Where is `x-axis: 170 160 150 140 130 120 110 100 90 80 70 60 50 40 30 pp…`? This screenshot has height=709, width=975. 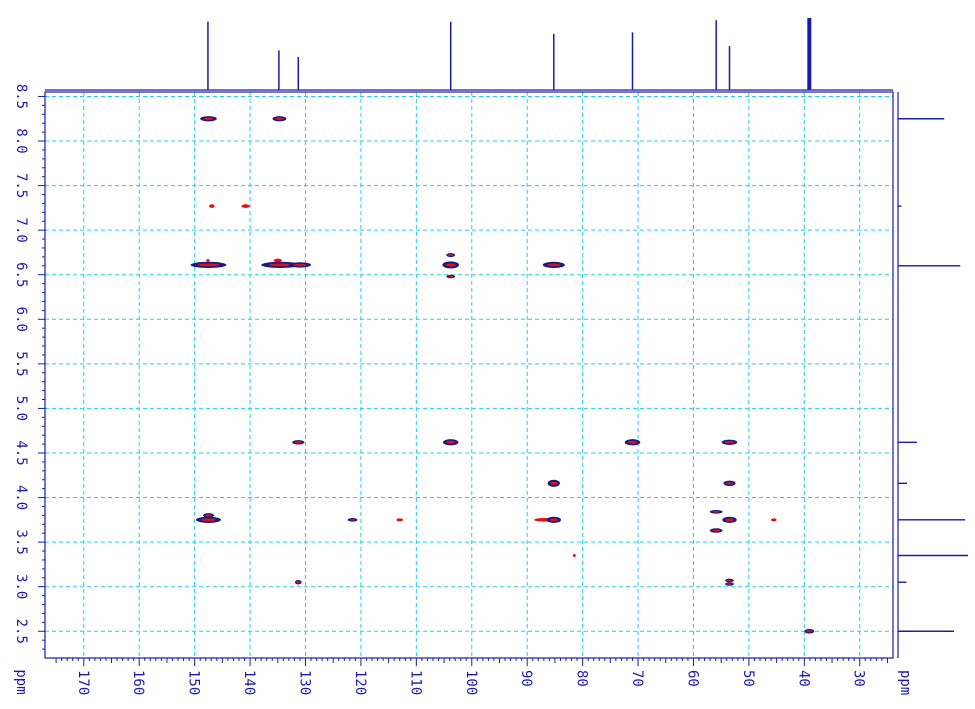 x-axis: 170 160 150 140 130 120 110 100 90 80 70 60 50 40 30 pp… is located at coordinates (484, 676).